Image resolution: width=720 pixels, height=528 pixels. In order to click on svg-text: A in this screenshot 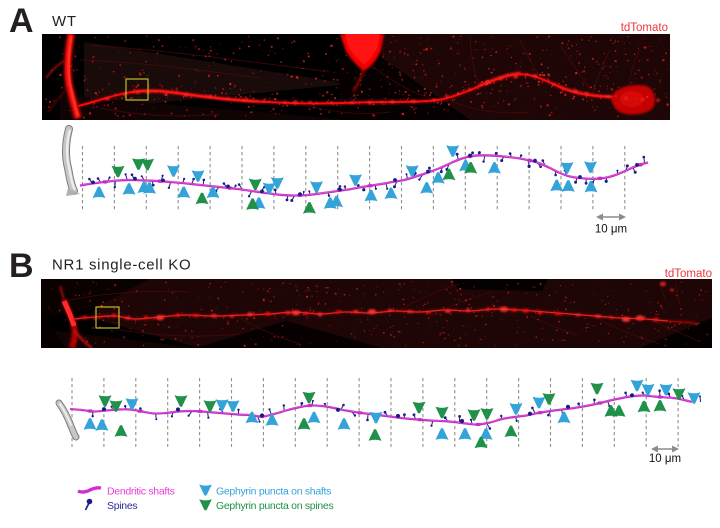, I will do `click(21, 21)`.